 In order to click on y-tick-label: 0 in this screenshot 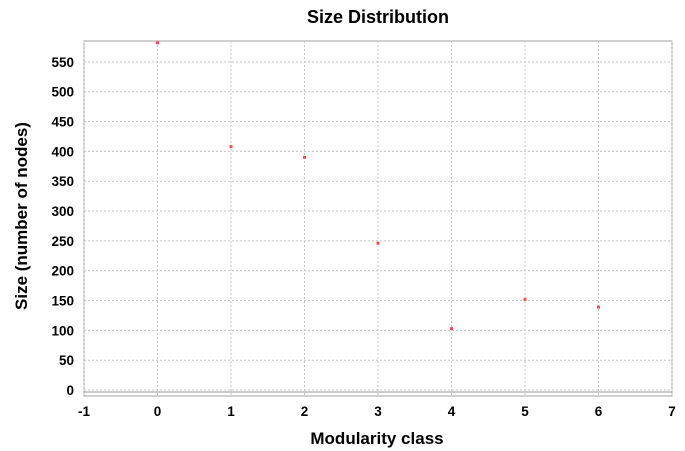, I will do `click(70, 390)`.